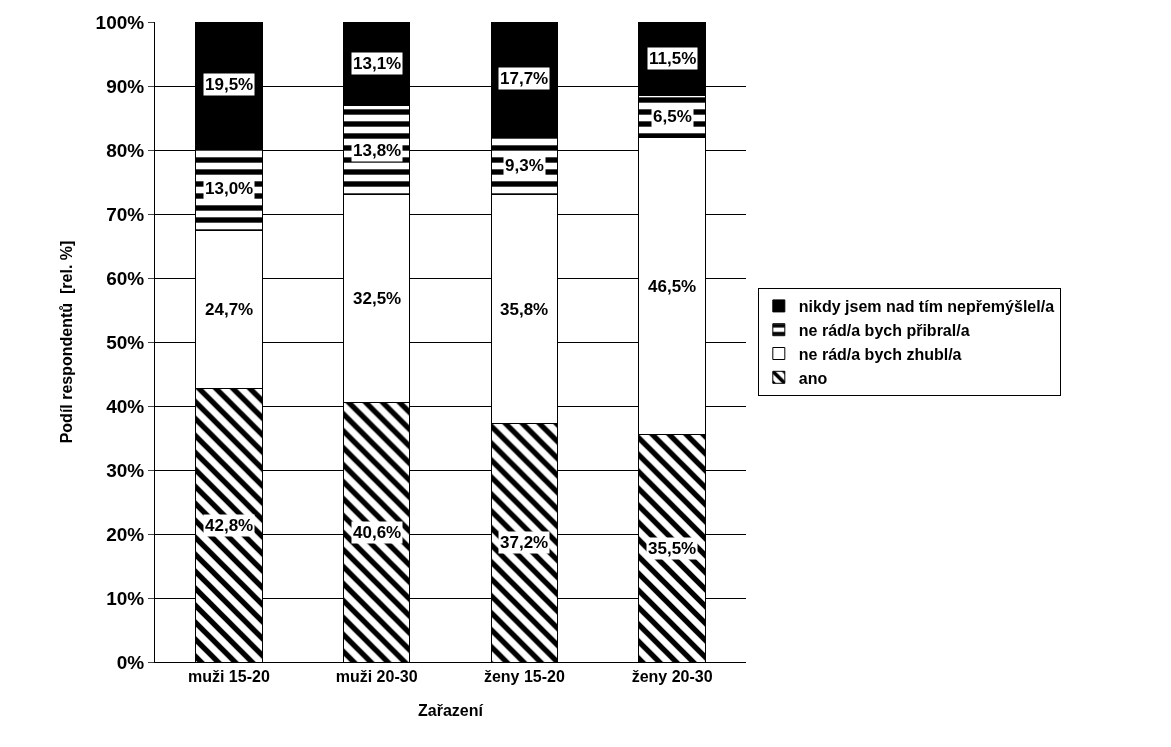 Image resolution: width=1171 pixels, height=747 pixels. I want to click on x-tick-label: muži 20-30, so click(376, 677).